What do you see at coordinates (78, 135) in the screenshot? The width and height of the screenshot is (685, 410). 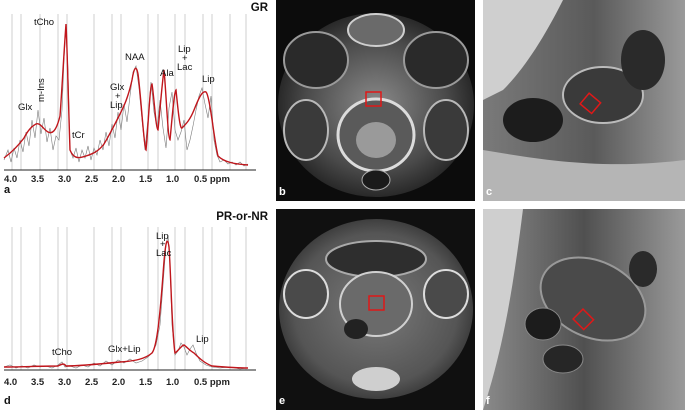 I see `peak-label-tcr: tCr` at bounding box center [78, 135].